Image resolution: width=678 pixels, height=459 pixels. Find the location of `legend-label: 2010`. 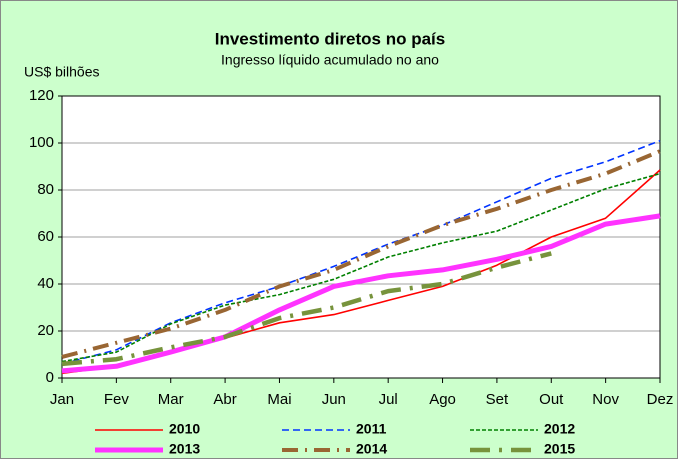

legend-label: 2010 is located at coordinates (184, 429).